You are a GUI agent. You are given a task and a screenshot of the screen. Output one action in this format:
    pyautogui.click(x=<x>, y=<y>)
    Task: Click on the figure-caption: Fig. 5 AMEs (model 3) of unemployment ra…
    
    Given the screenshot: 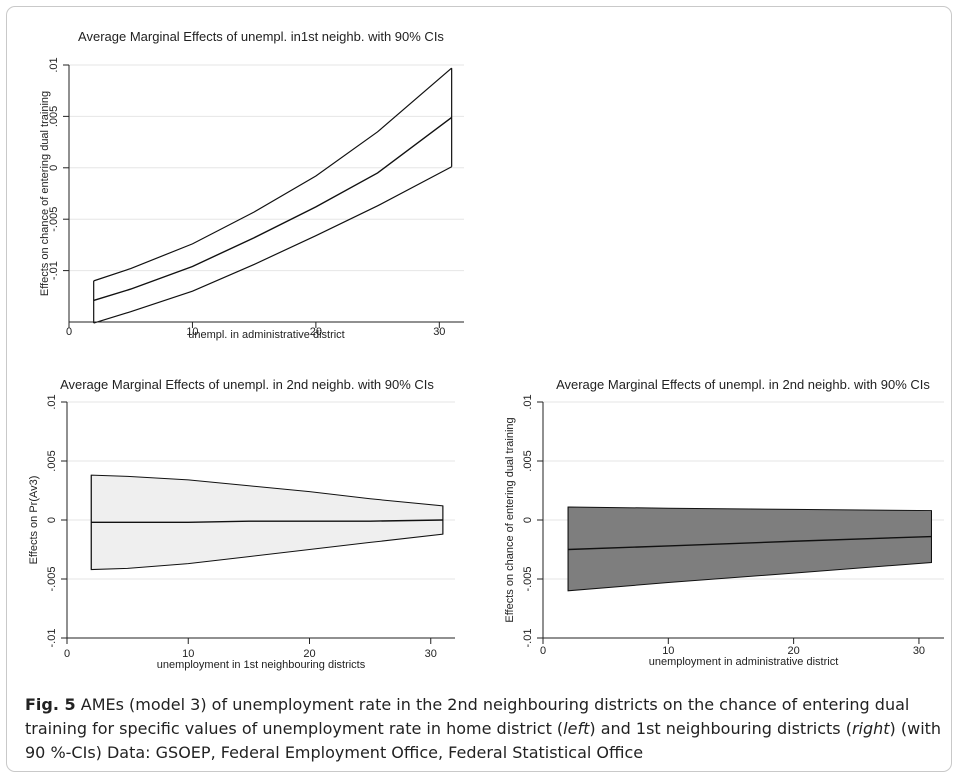 What is the action you would take?
    pyautogui.click(x=487, y=729)
    